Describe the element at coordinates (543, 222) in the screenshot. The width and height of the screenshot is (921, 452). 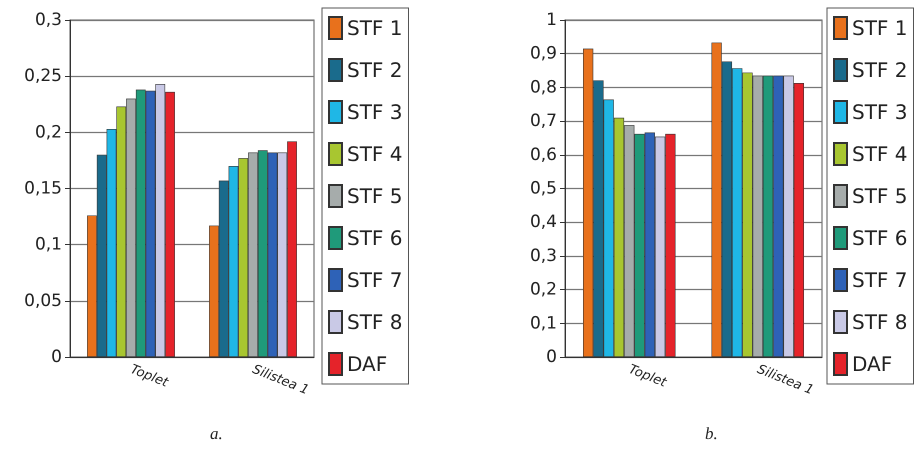
I see `y-tick-label: 0,4` at that location.